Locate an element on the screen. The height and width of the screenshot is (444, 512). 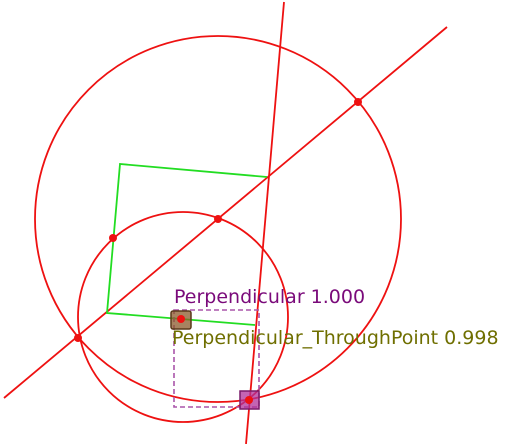
dashed-selection-box is located at coordinates (216, 358).